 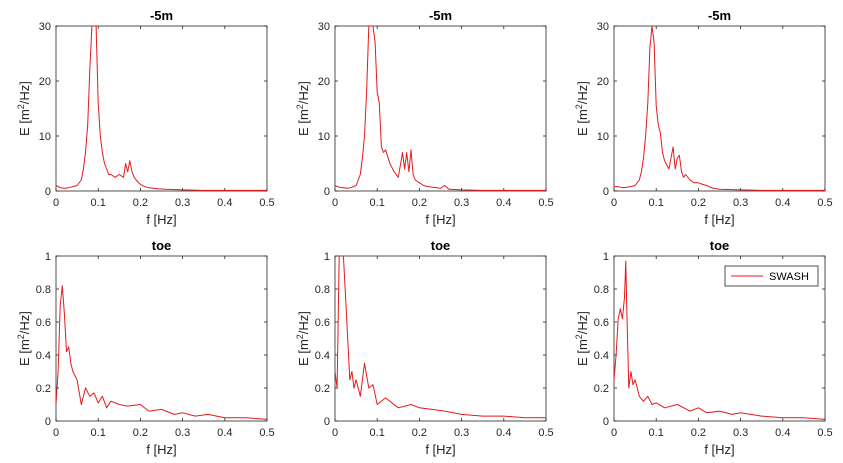 What do you see at coordinates (45, 137) in the screenshot?
I see `y-tick-label: 10` at bounding box center [45, 137].